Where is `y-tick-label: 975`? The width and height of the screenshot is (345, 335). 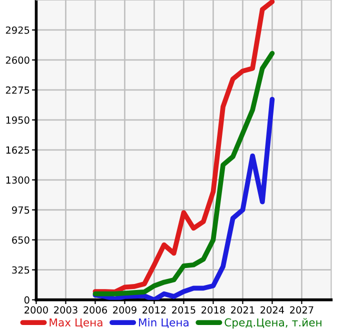 y-tick-label: 975 is located at coordinates (21, 210).